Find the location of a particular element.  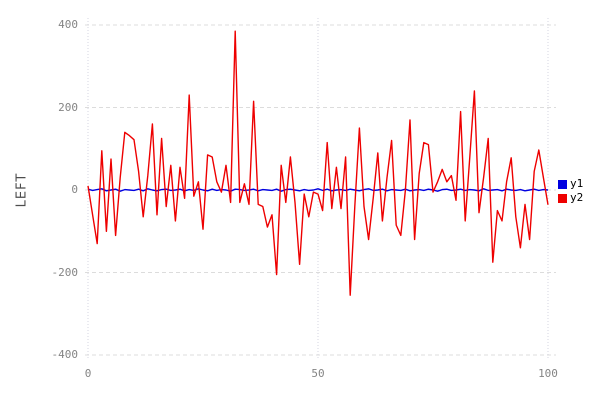

legend-item-y2: y2 is located at coordinates (570, 198).